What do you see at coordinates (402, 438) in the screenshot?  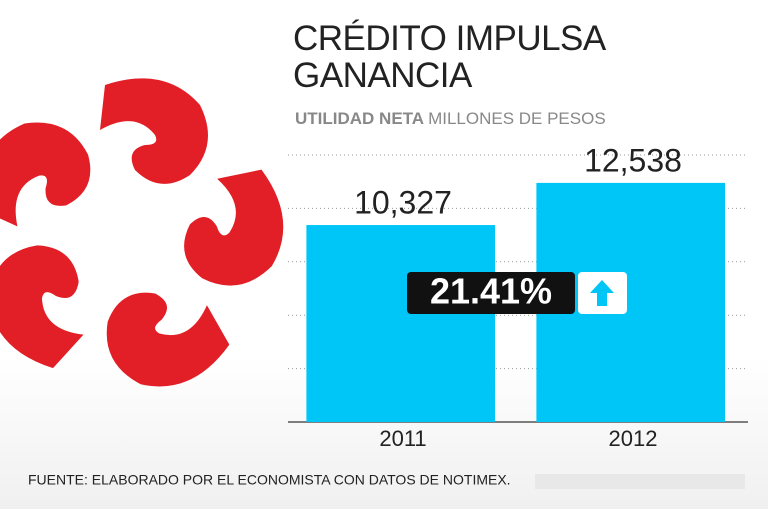 I see `x-tick-label: 2011` at bounding box center [402, 438].